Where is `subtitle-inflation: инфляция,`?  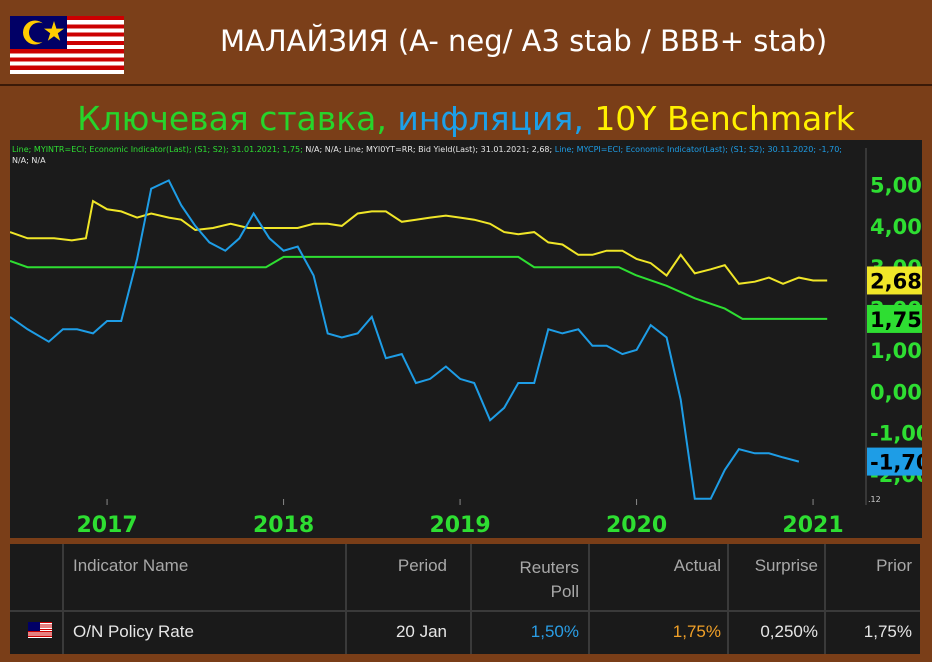 subtitle-inflation: инфляция, is located at coordinates (490, 118).